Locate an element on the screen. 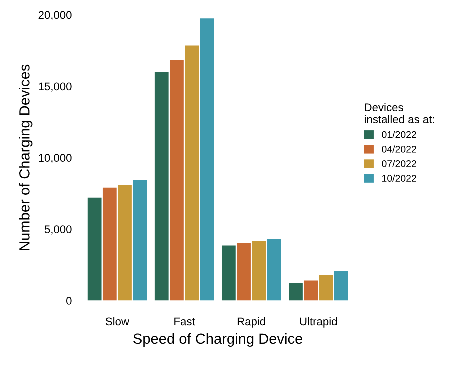 This screenshot has width=474, height=376. y-tick-label: 10,000 is located at coordinates (55, 159).